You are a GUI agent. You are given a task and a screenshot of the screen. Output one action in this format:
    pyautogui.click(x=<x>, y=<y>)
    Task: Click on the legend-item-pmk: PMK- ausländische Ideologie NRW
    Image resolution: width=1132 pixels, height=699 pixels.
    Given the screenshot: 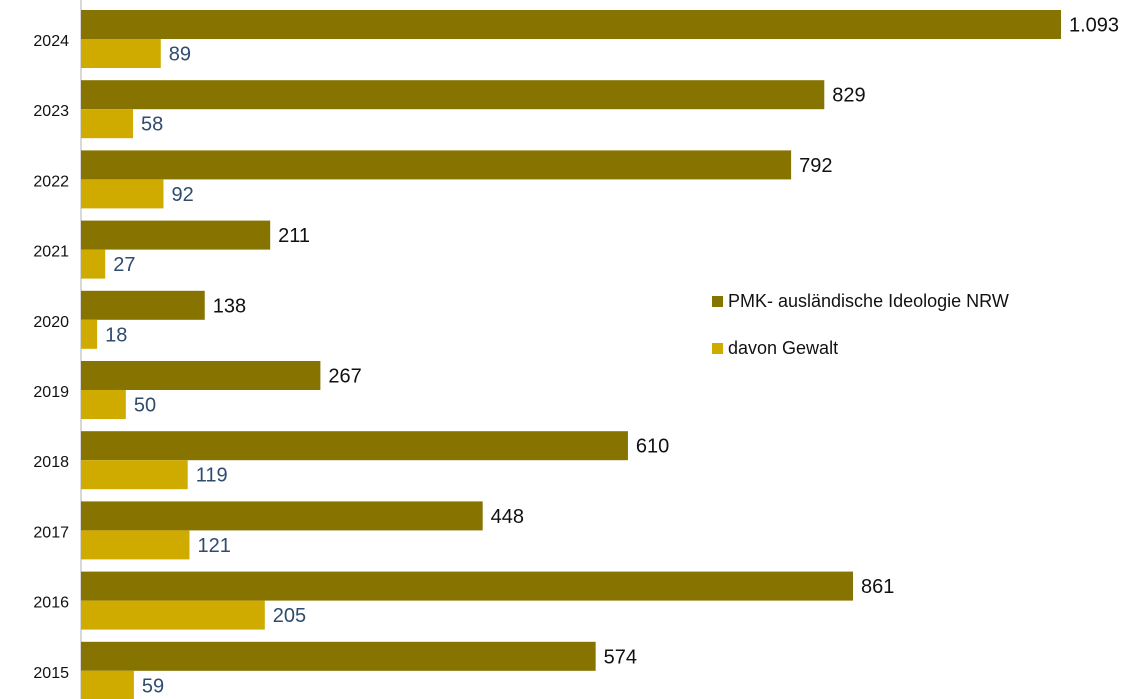 What is the action you would take?
    pyautogui.click(x=860, y=301)
    